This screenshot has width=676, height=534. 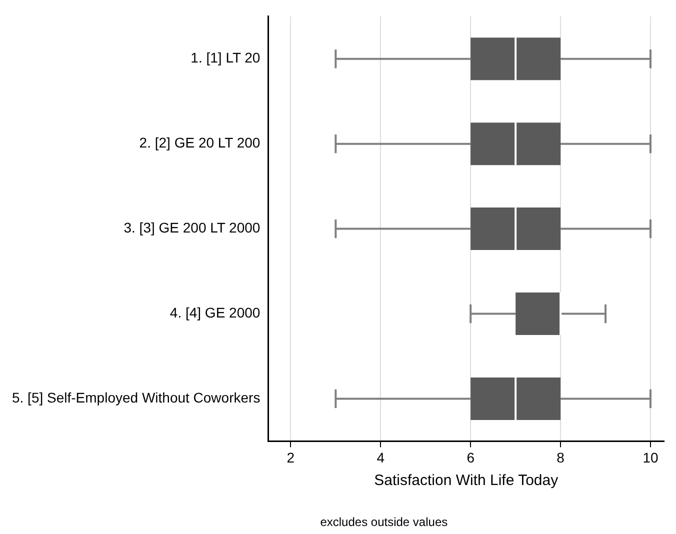 What do you see at coordinates (199, 142) in the screenshot?
I see `y-tick-label: 2. [2] GE 20 LT 200` at bounding box center [199, 142].